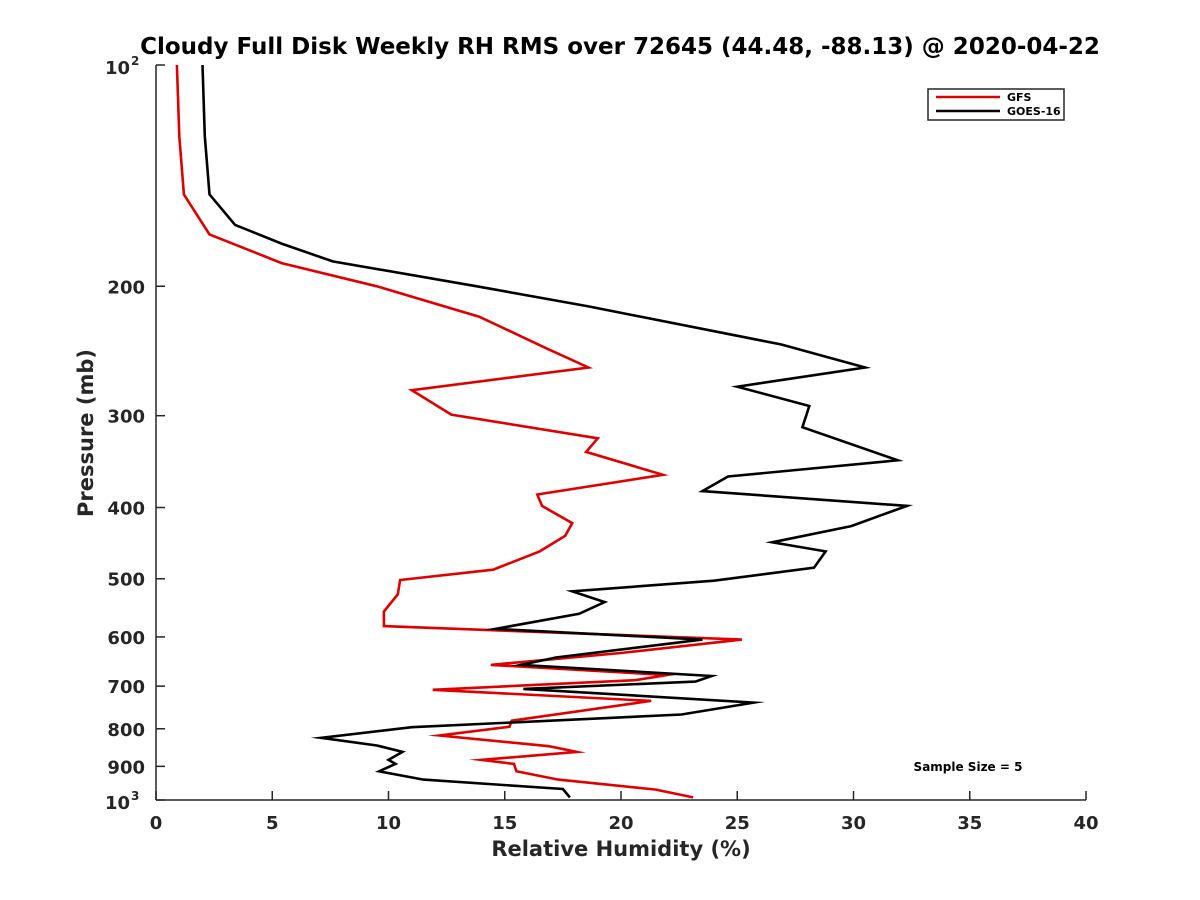  Describe the element at coordinates (388, 823) in the screenshot. I see `x-tick-label: 10` at that location.